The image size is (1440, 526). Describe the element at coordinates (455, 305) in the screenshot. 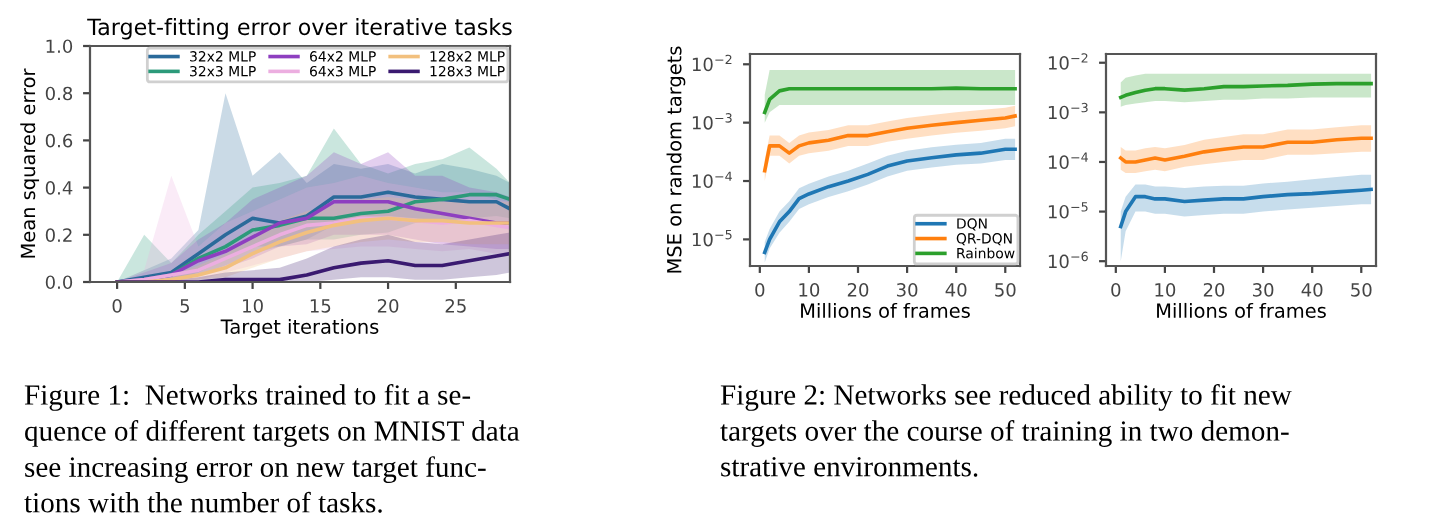

I see `x-tick-label: 25` at that location.